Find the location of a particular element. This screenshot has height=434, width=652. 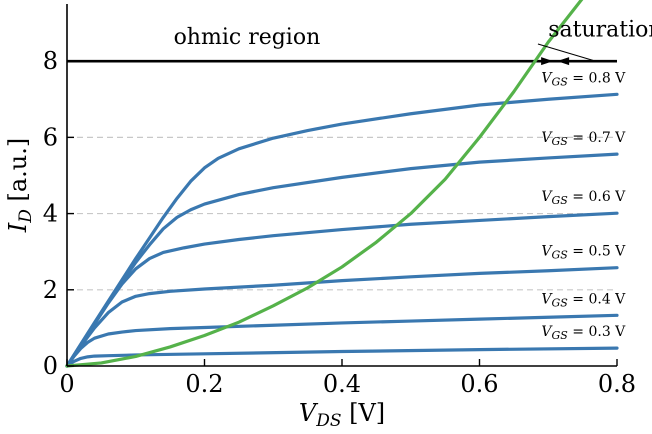

x-tick-label: 0.4 is located at coordinates (342, 384).